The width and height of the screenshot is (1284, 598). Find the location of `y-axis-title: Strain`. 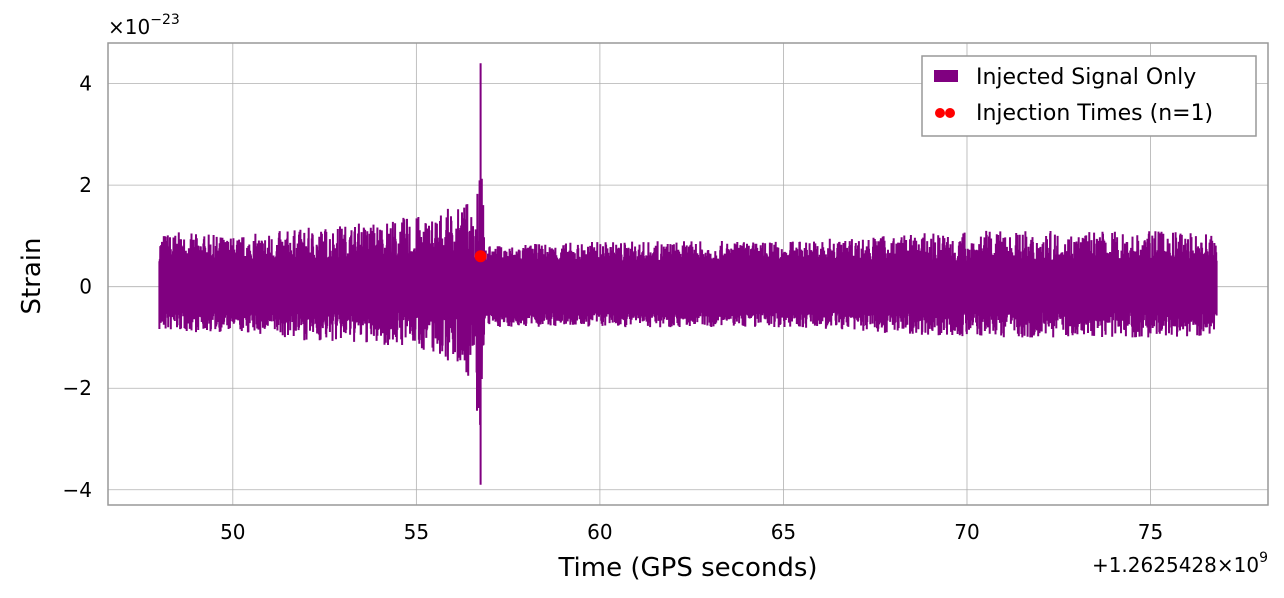

y-axis-title: Strain is located at coordinates (32, 275).